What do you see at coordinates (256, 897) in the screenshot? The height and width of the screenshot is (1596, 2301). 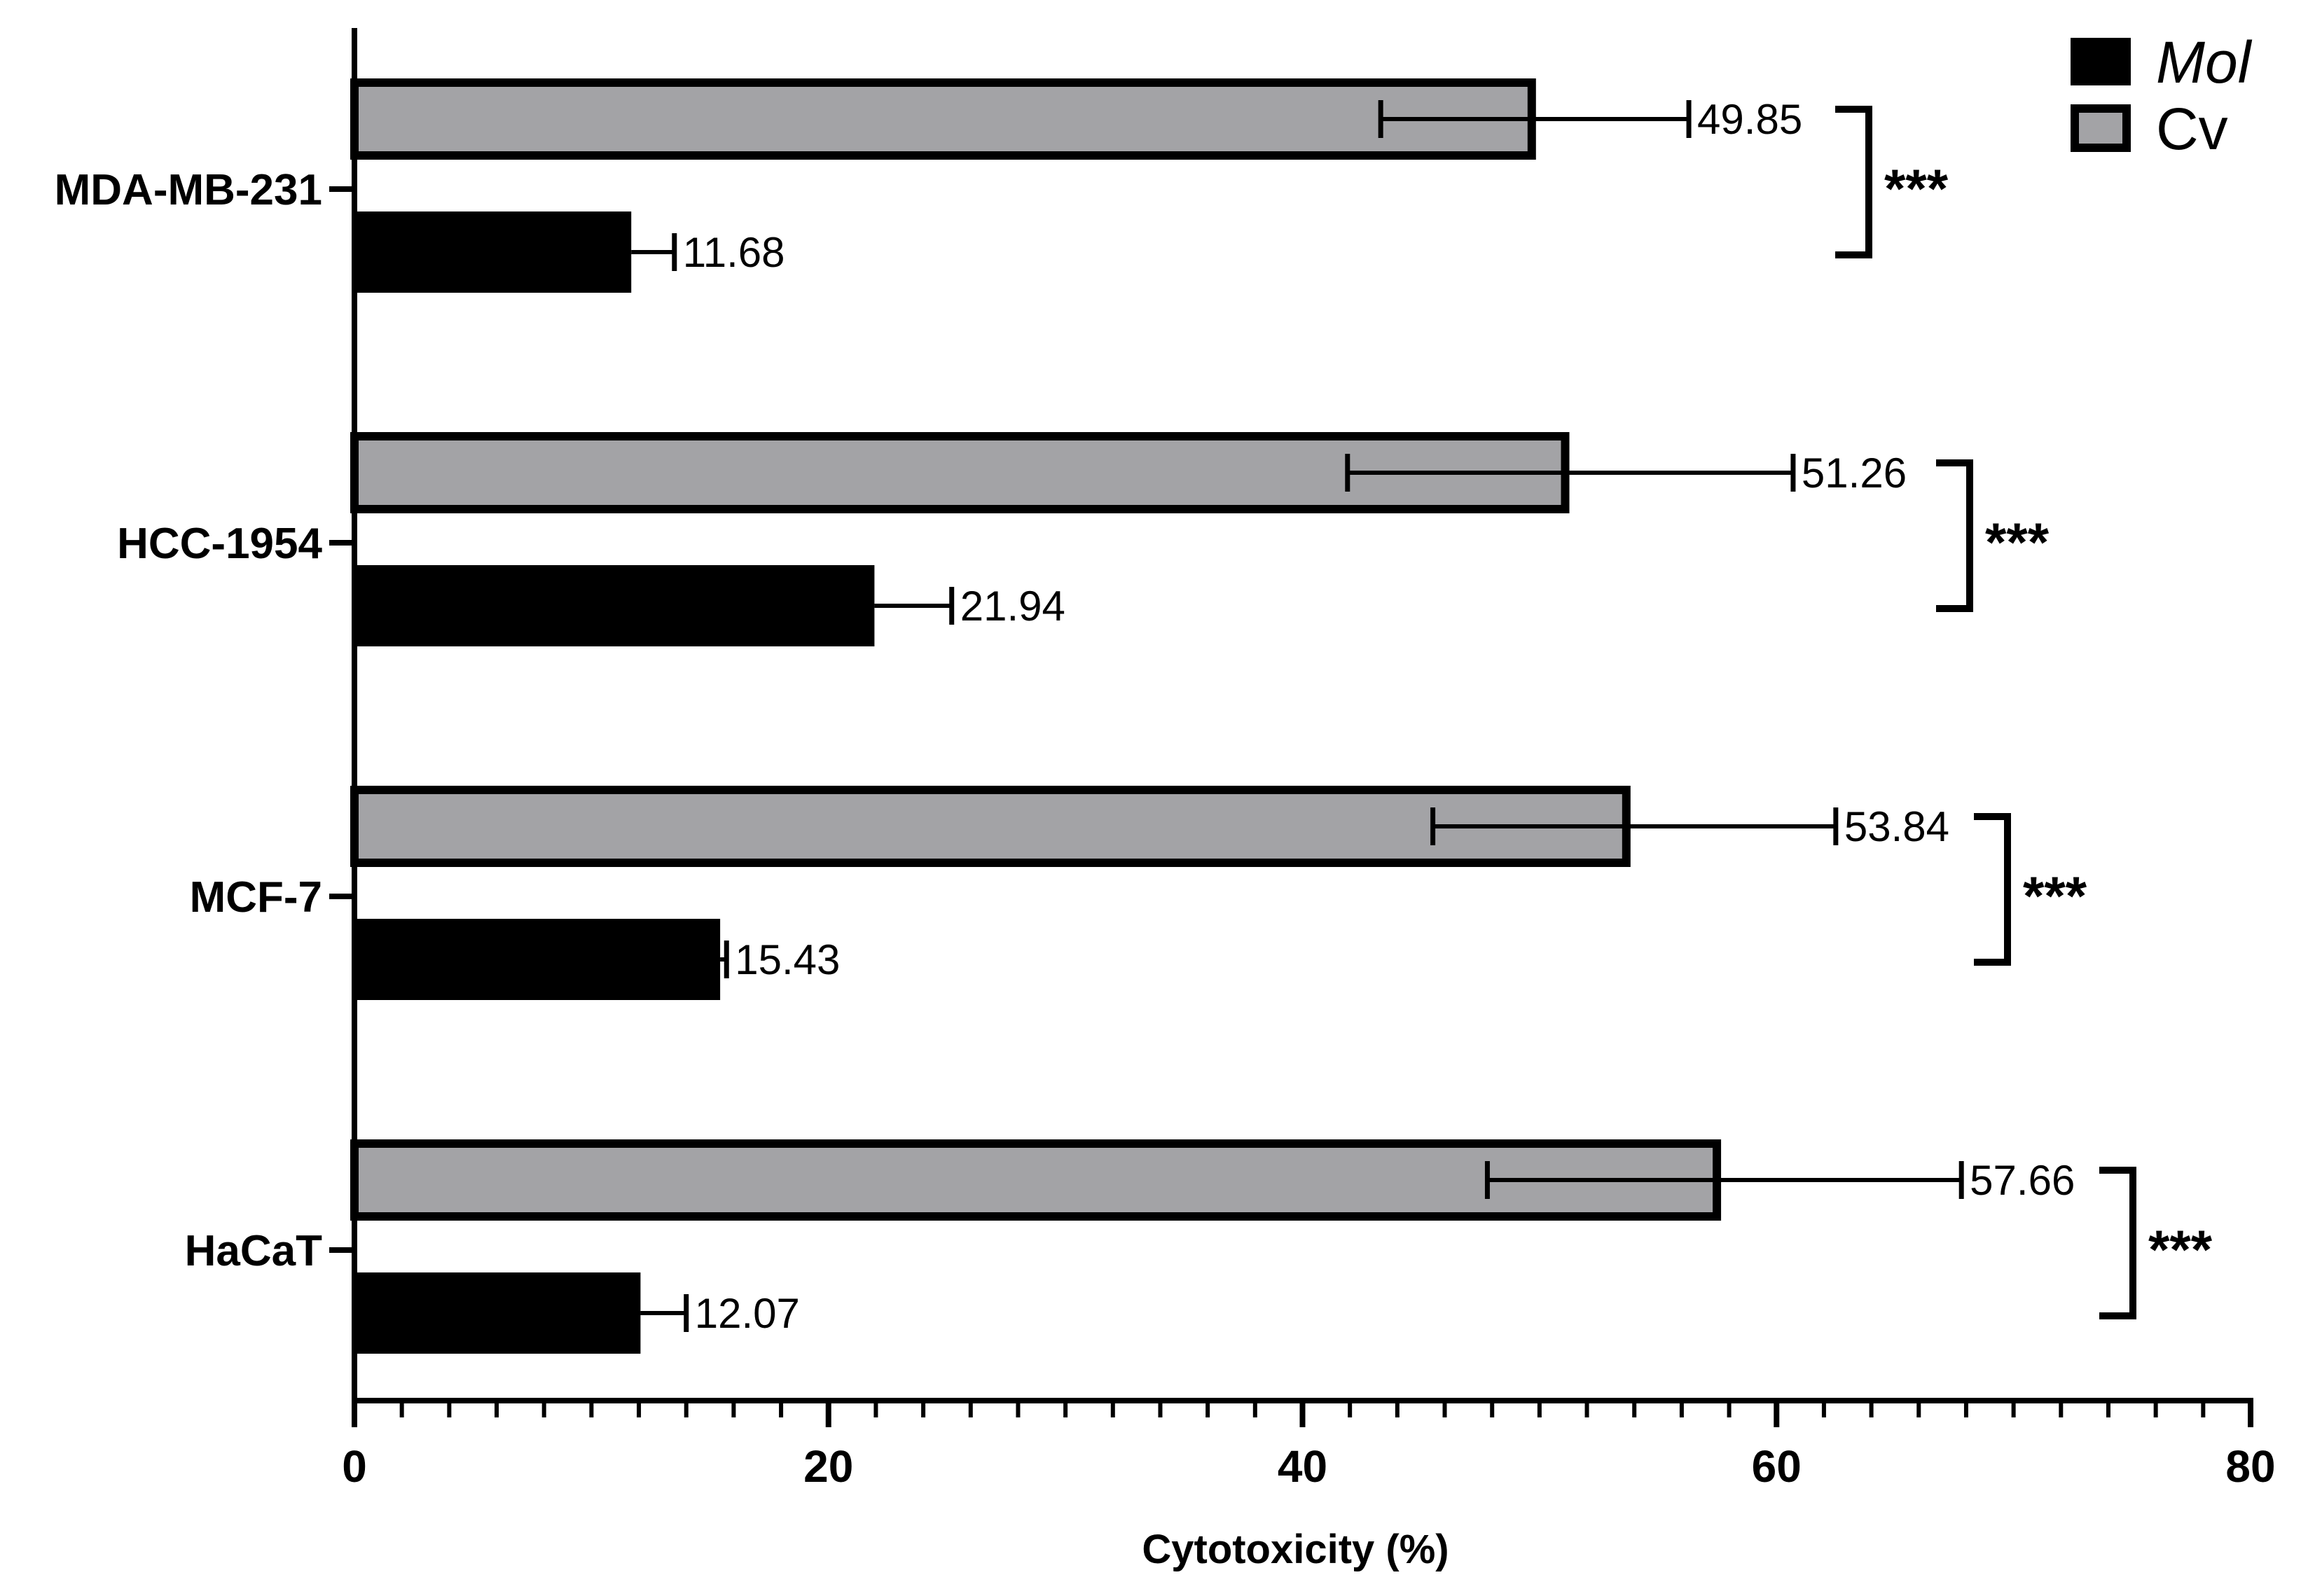 I see `category-label-mcf-7: MCF-7` at bounding box center [256, 897].